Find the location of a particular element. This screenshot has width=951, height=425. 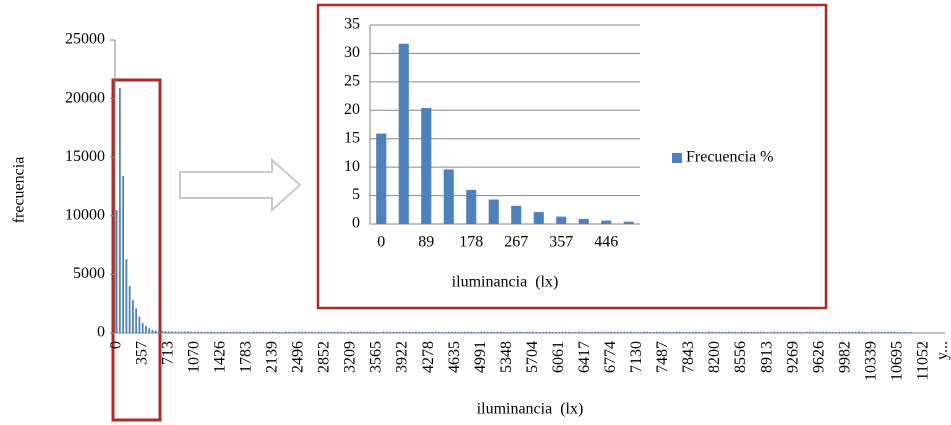

x-tick-label: 8556 is located at coordinates (740, 357).